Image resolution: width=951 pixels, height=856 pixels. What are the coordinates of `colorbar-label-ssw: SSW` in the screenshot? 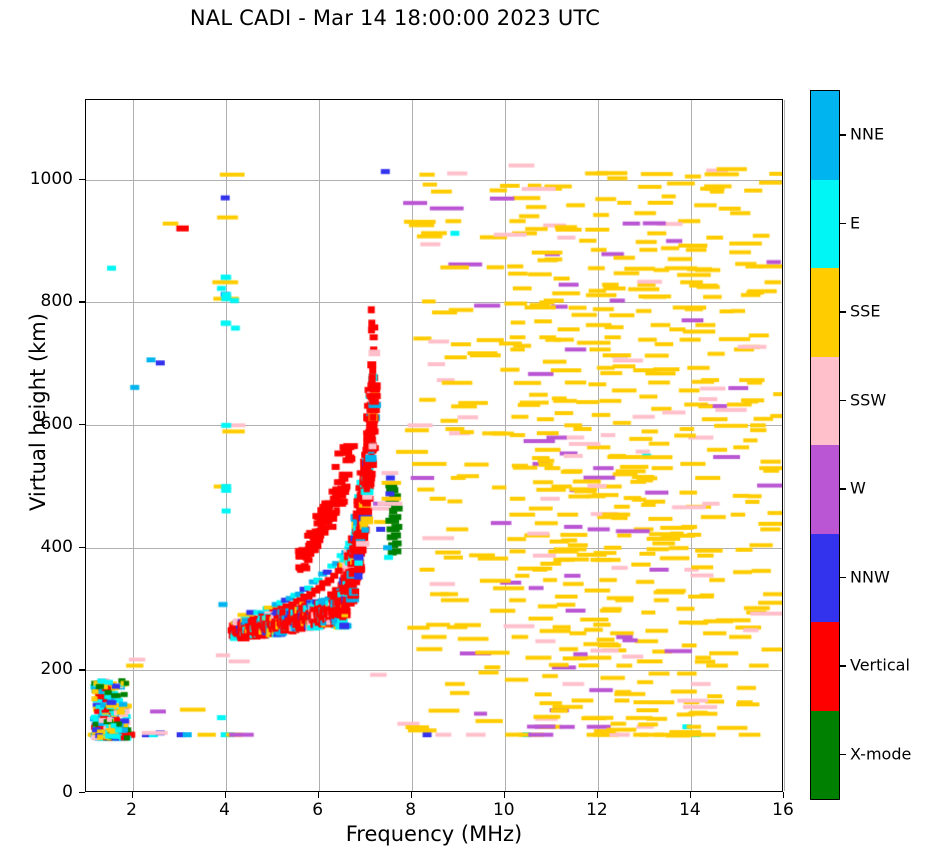 It's located at (868, 400).